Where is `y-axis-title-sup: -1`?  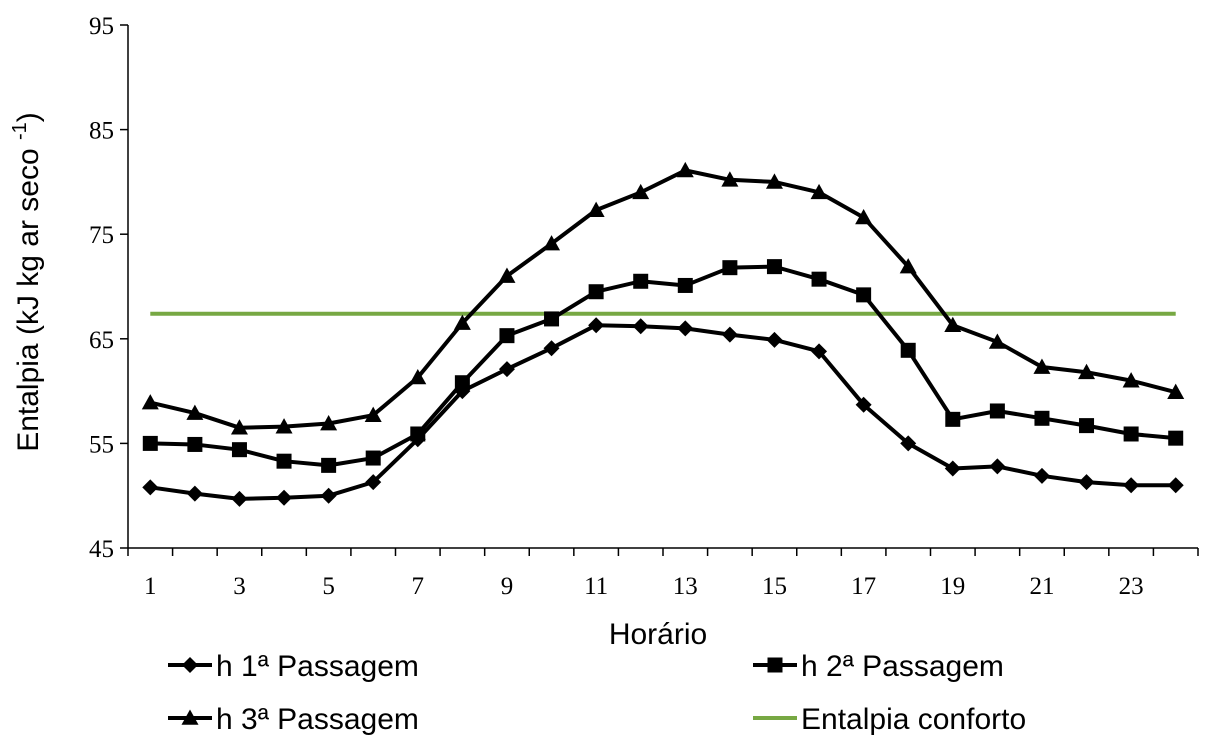 y-axis-title-sup: -1 is located at coordinates (20, 131).